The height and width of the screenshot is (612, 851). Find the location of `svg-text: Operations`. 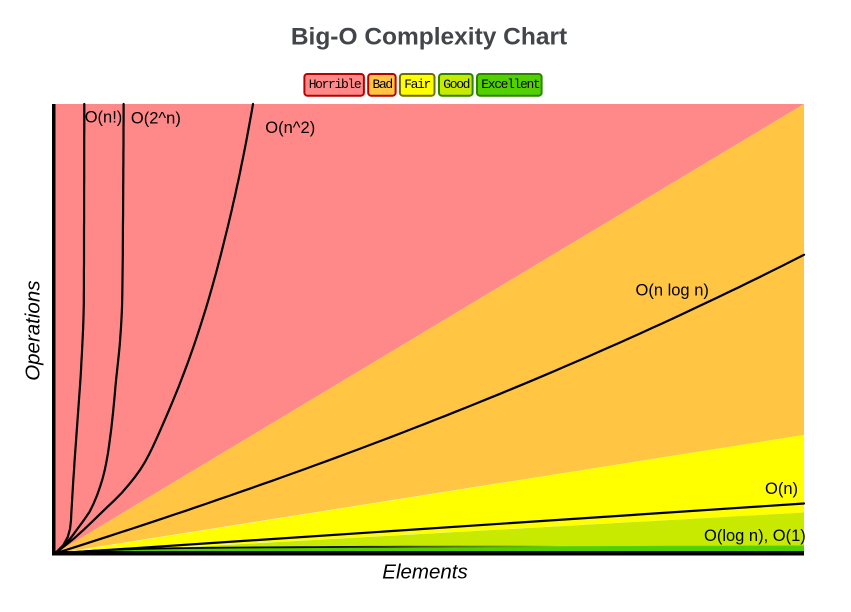

svg-text: Operations is located at coordinates (32, 331).